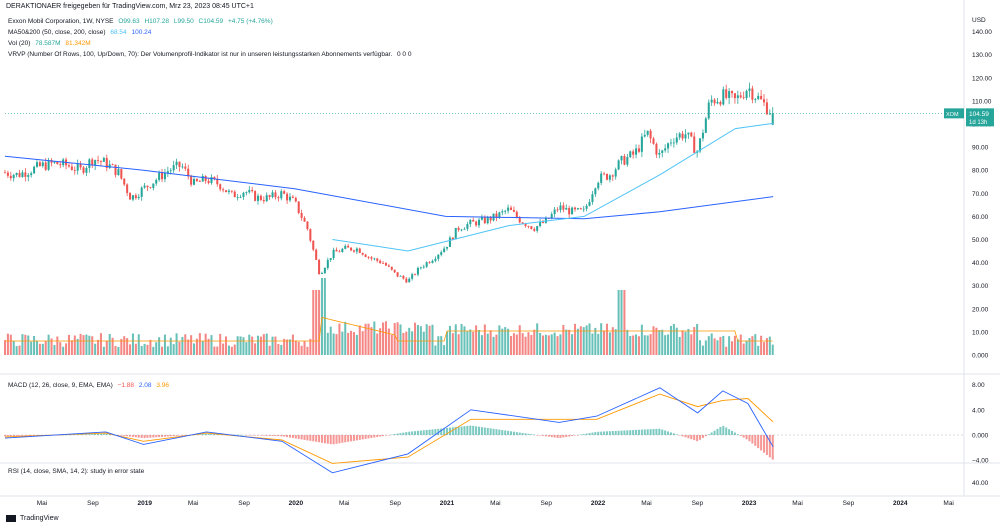 The image size is (1000, 529). I want to click on price-axis-tick: 60.00, so click(980, 217).